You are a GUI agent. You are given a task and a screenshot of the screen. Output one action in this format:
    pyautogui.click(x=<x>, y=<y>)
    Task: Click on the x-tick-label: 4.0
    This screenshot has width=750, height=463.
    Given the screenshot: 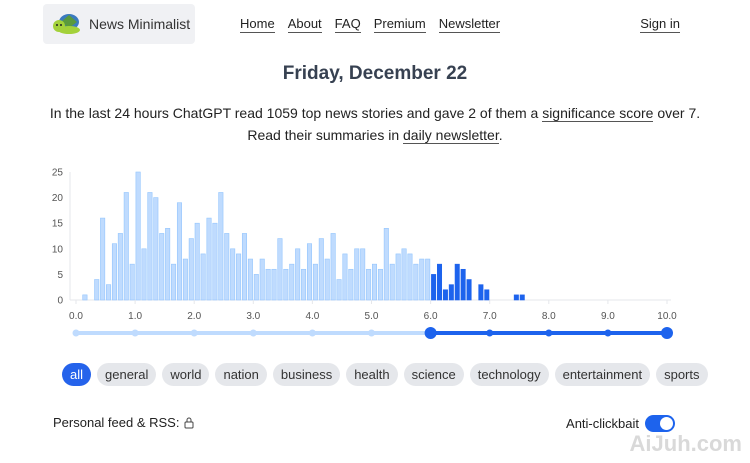 What is the action you would take?
    pyautogui.click(x=312, y=316)
    